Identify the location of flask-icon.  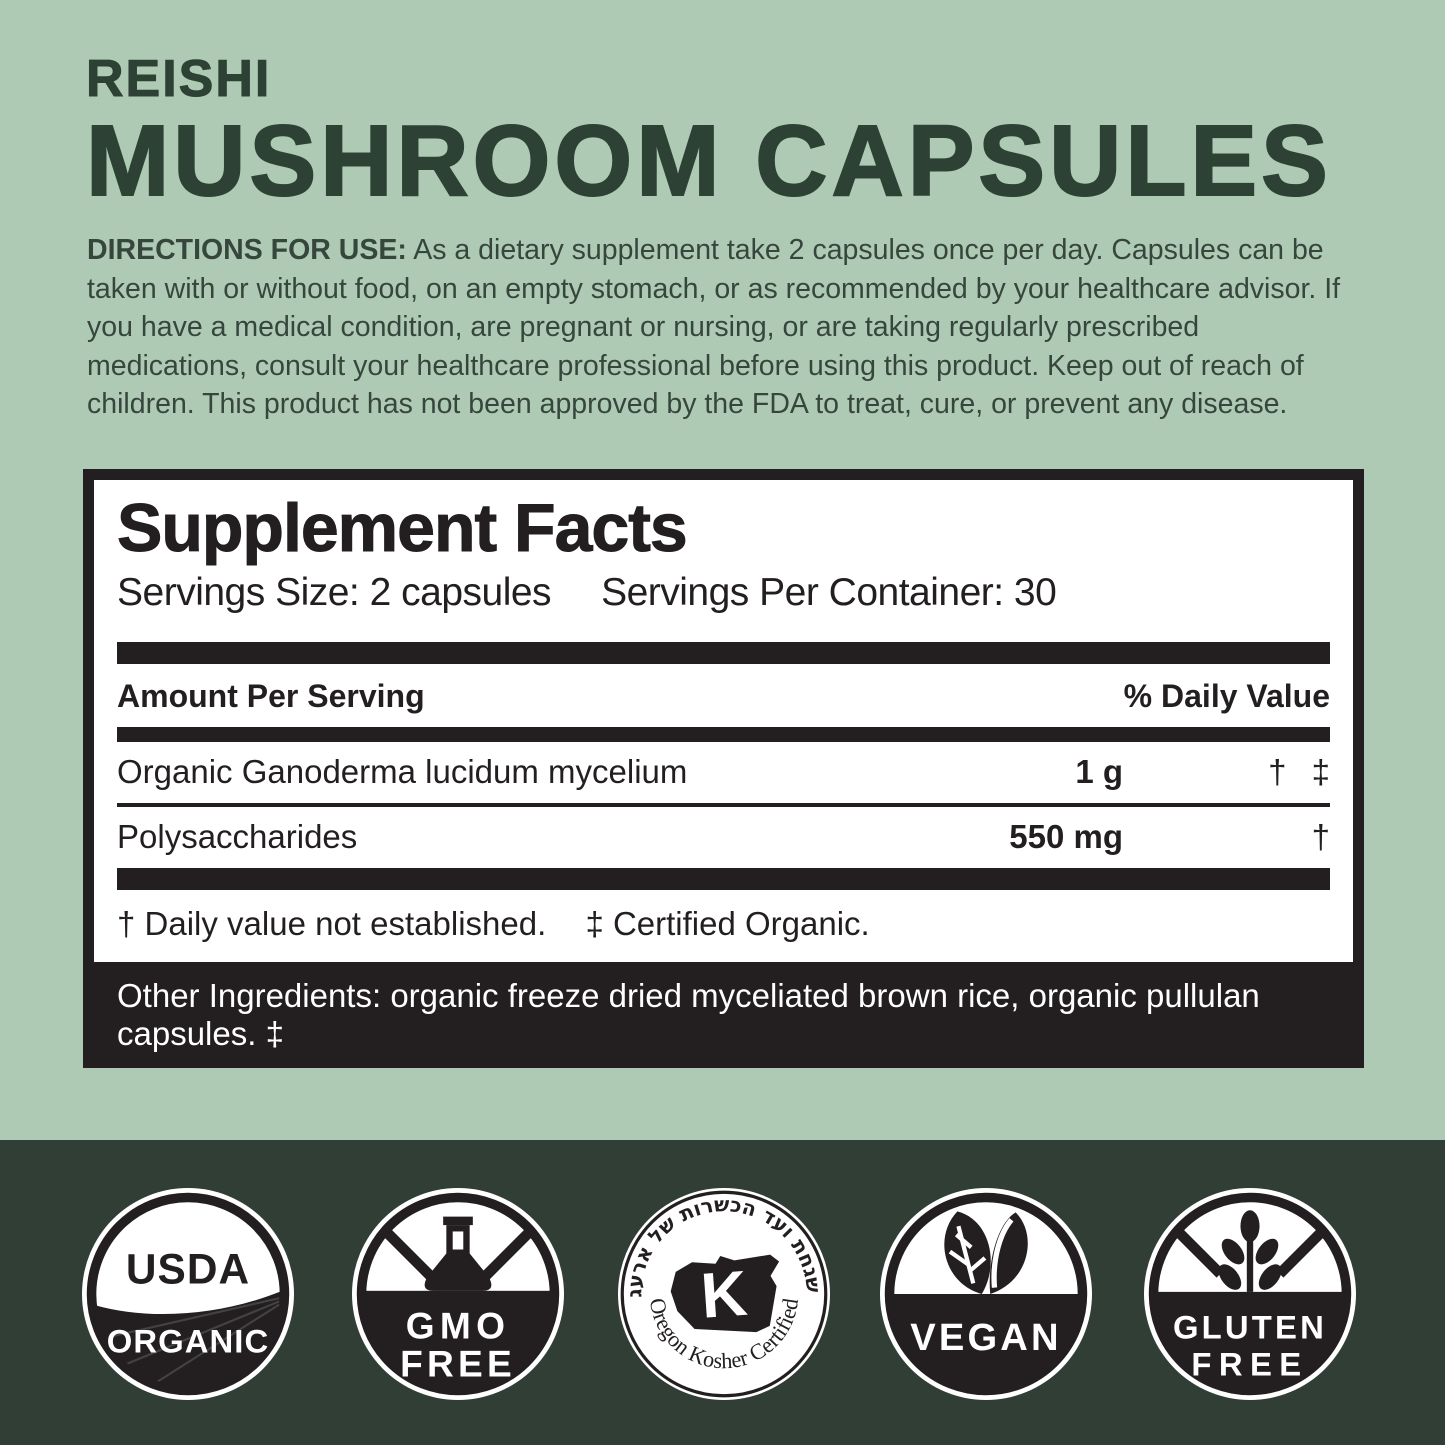
(458, 1253).